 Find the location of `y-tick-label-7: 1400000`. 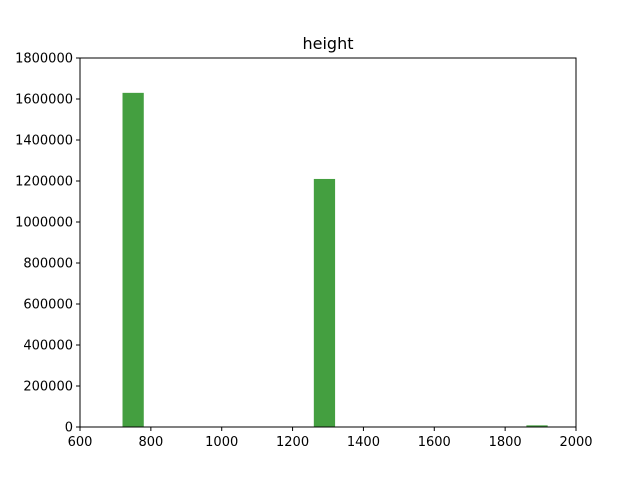

y-tick-label-7: 1400000 is located at coordinates (44, 141).